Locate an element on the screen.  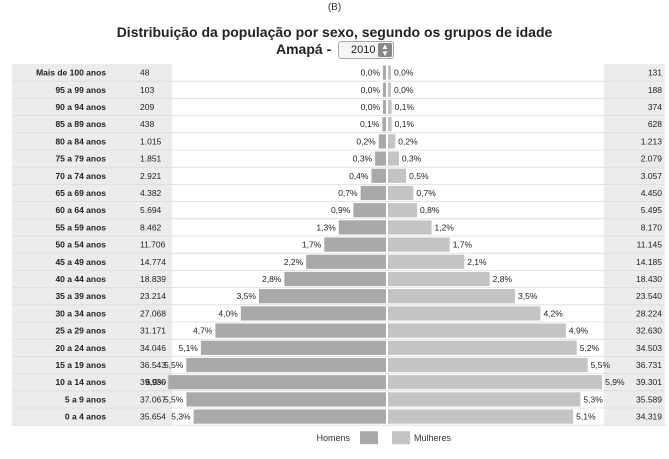
age-group-label: 95 a 99 anos is located at coordinates (80, 90).